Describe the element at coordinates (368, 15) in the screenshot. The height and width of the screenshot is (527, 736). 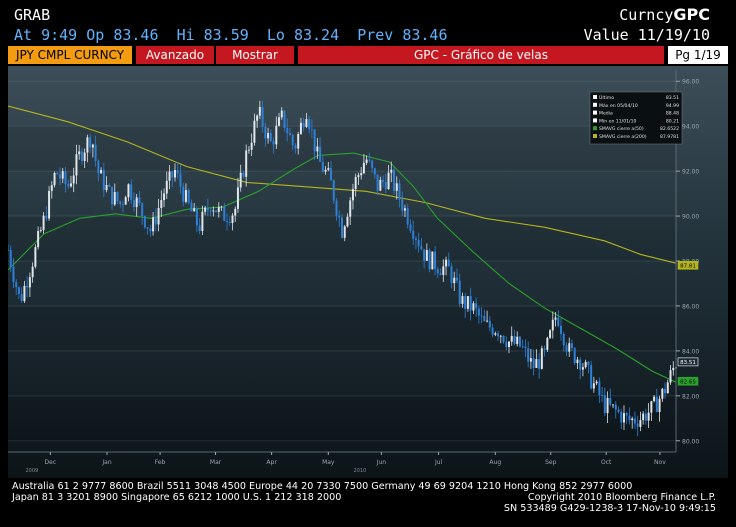
I see `header-row-1: GRAB CurncyGPC` at that location.